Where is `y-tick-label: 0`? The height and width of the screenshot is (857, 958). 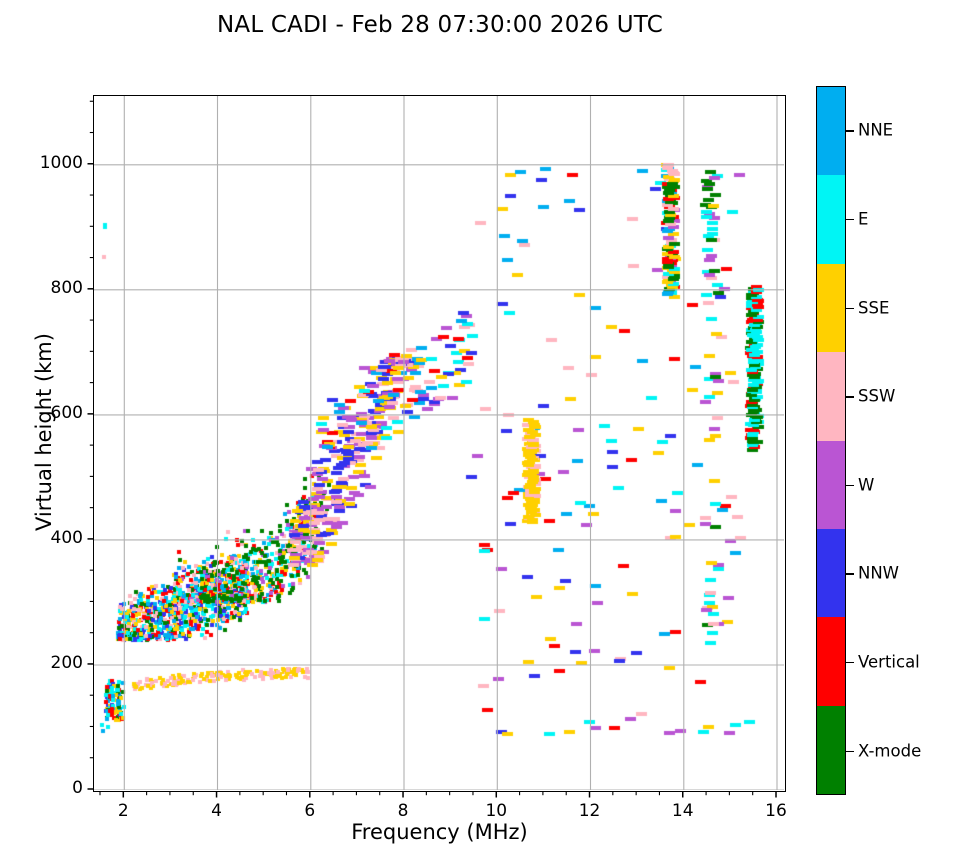
y-tick-label: 0 is located at coordinates (77, 788).